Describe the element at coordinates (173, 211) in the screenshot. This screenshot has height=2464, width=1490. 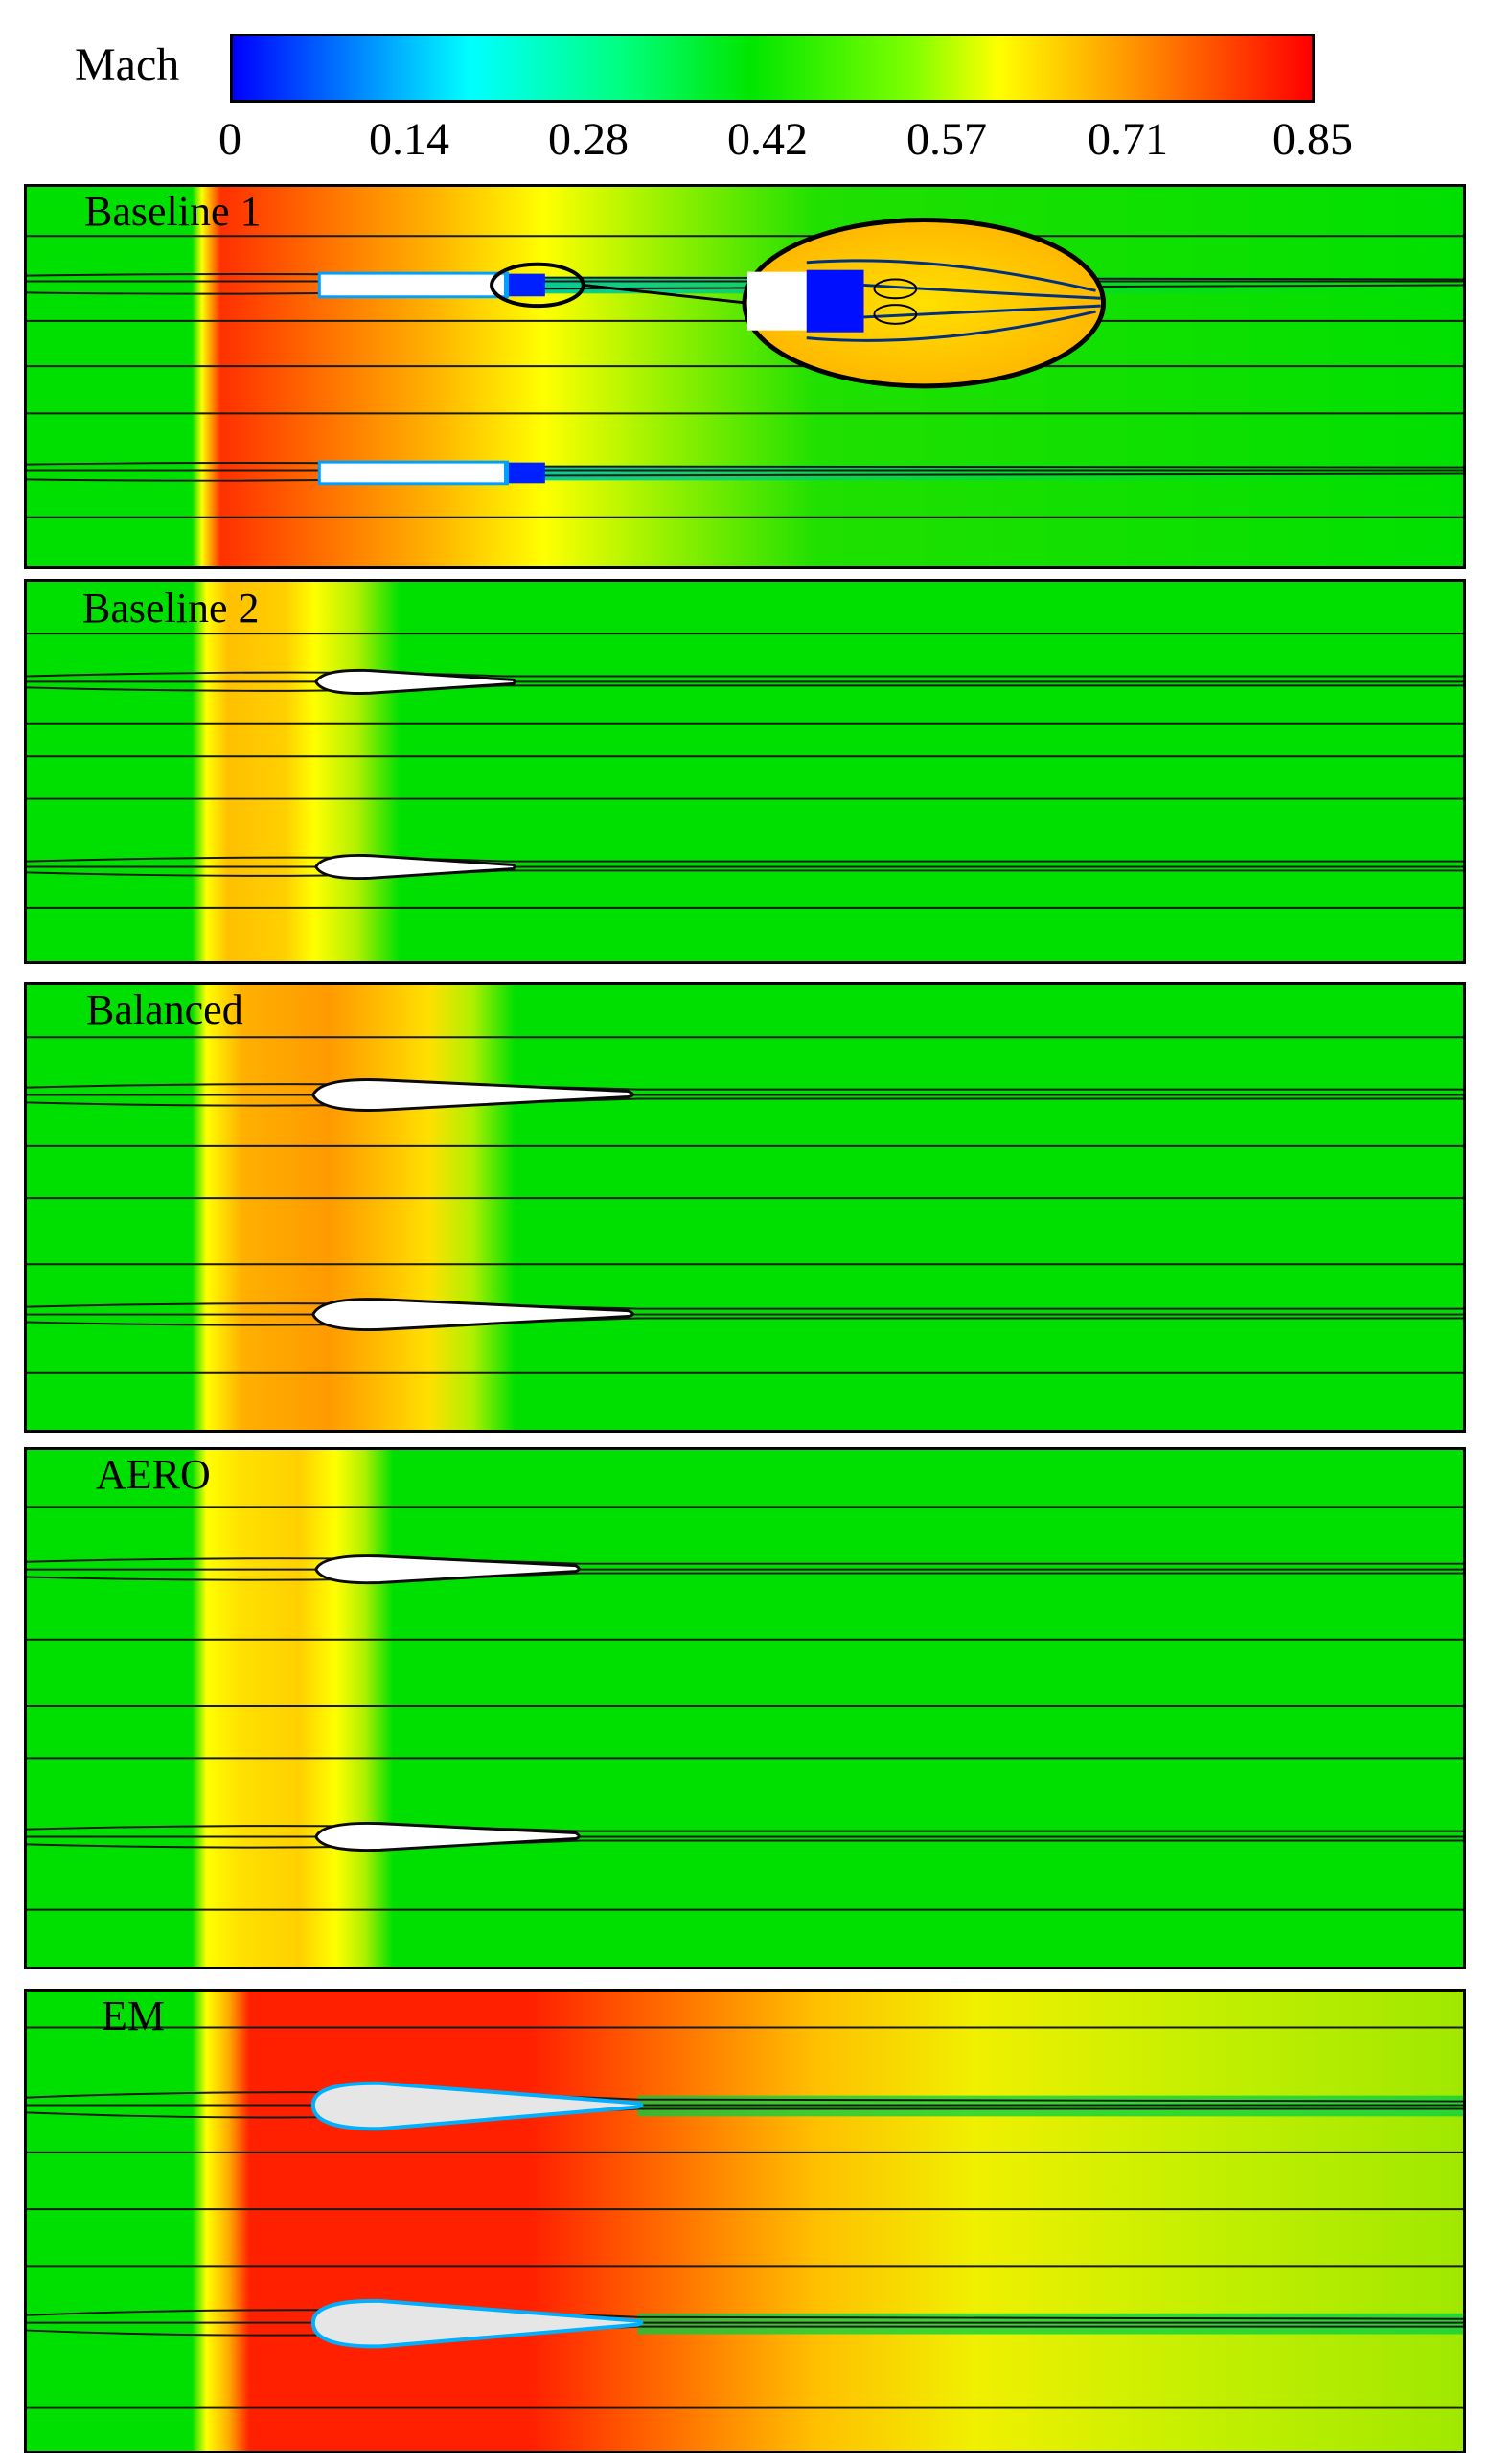
I see `panel-label: Baseline 1` at that location.